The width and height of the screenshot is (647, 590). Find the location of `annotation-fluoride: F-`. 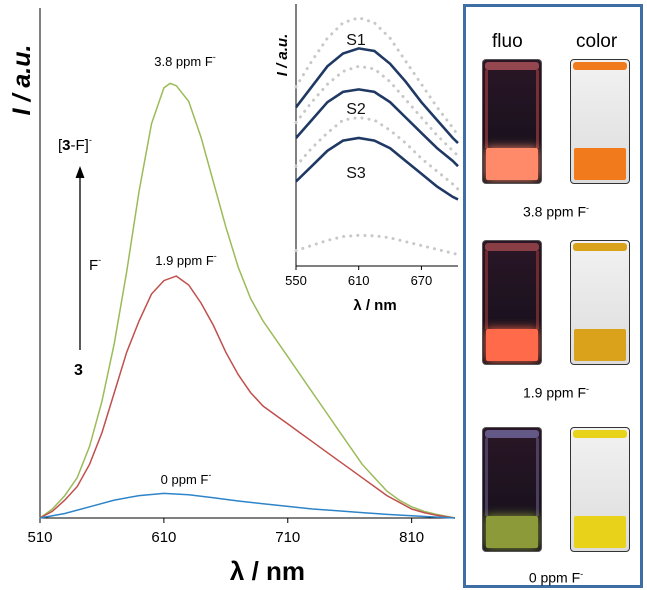

annotation-fluoride: F- is located at coordinates (95, 264).